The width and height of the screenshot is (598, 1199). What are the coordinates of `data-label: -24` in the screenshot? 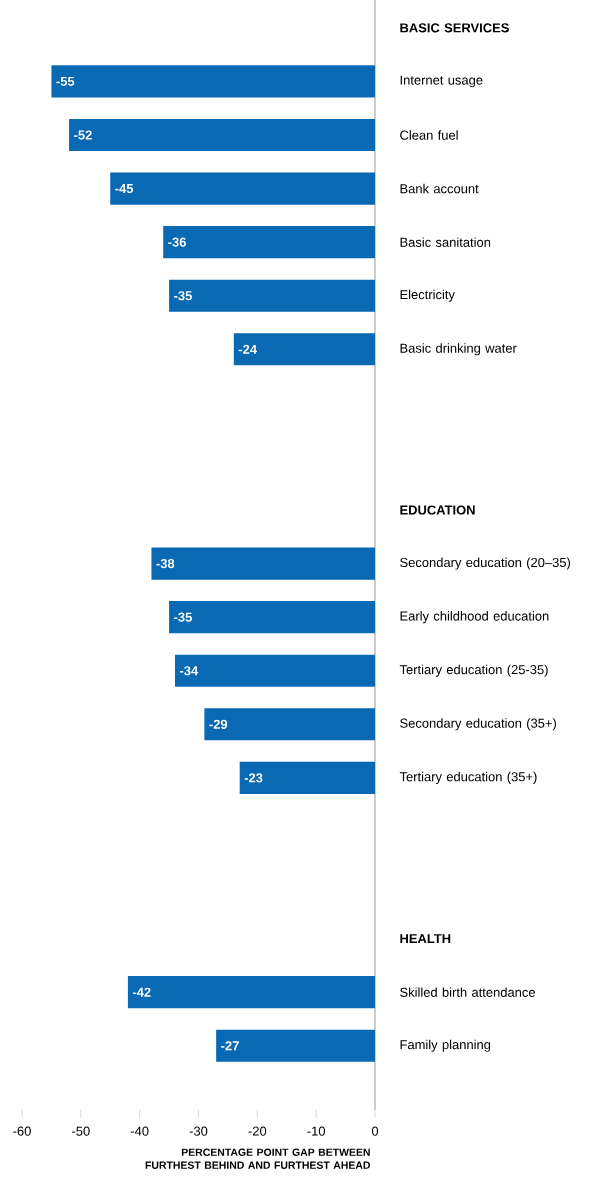 It's located at (247, 349).